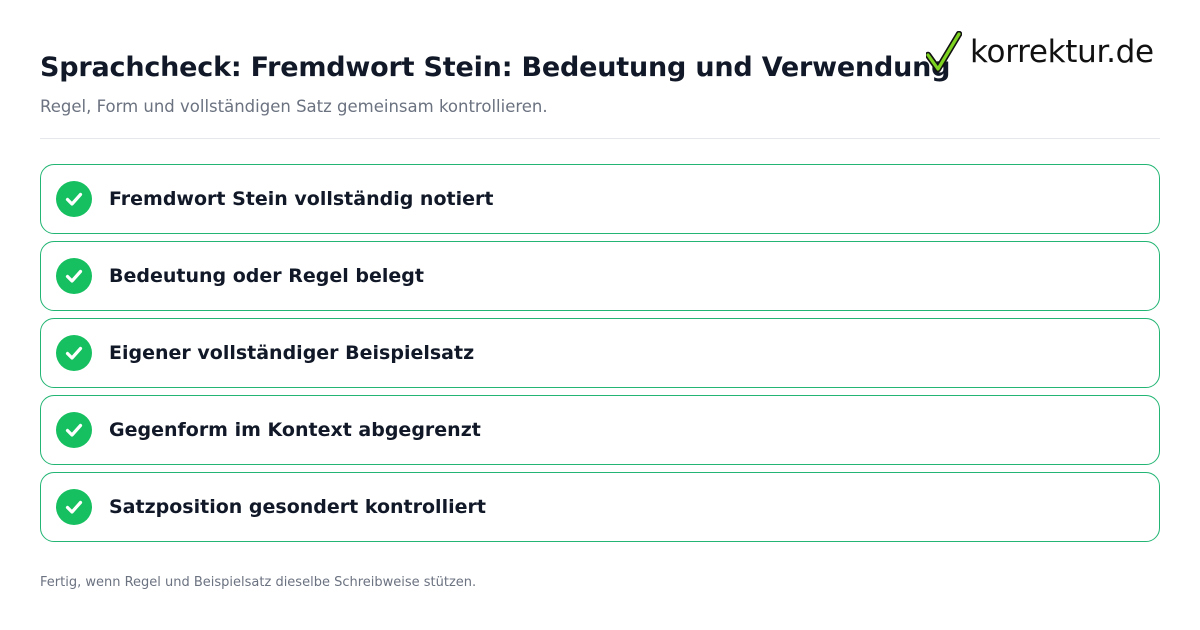 The image size is (1200, 630). I want to click on brand-logo: korrektur.de, so click(1040, 52).